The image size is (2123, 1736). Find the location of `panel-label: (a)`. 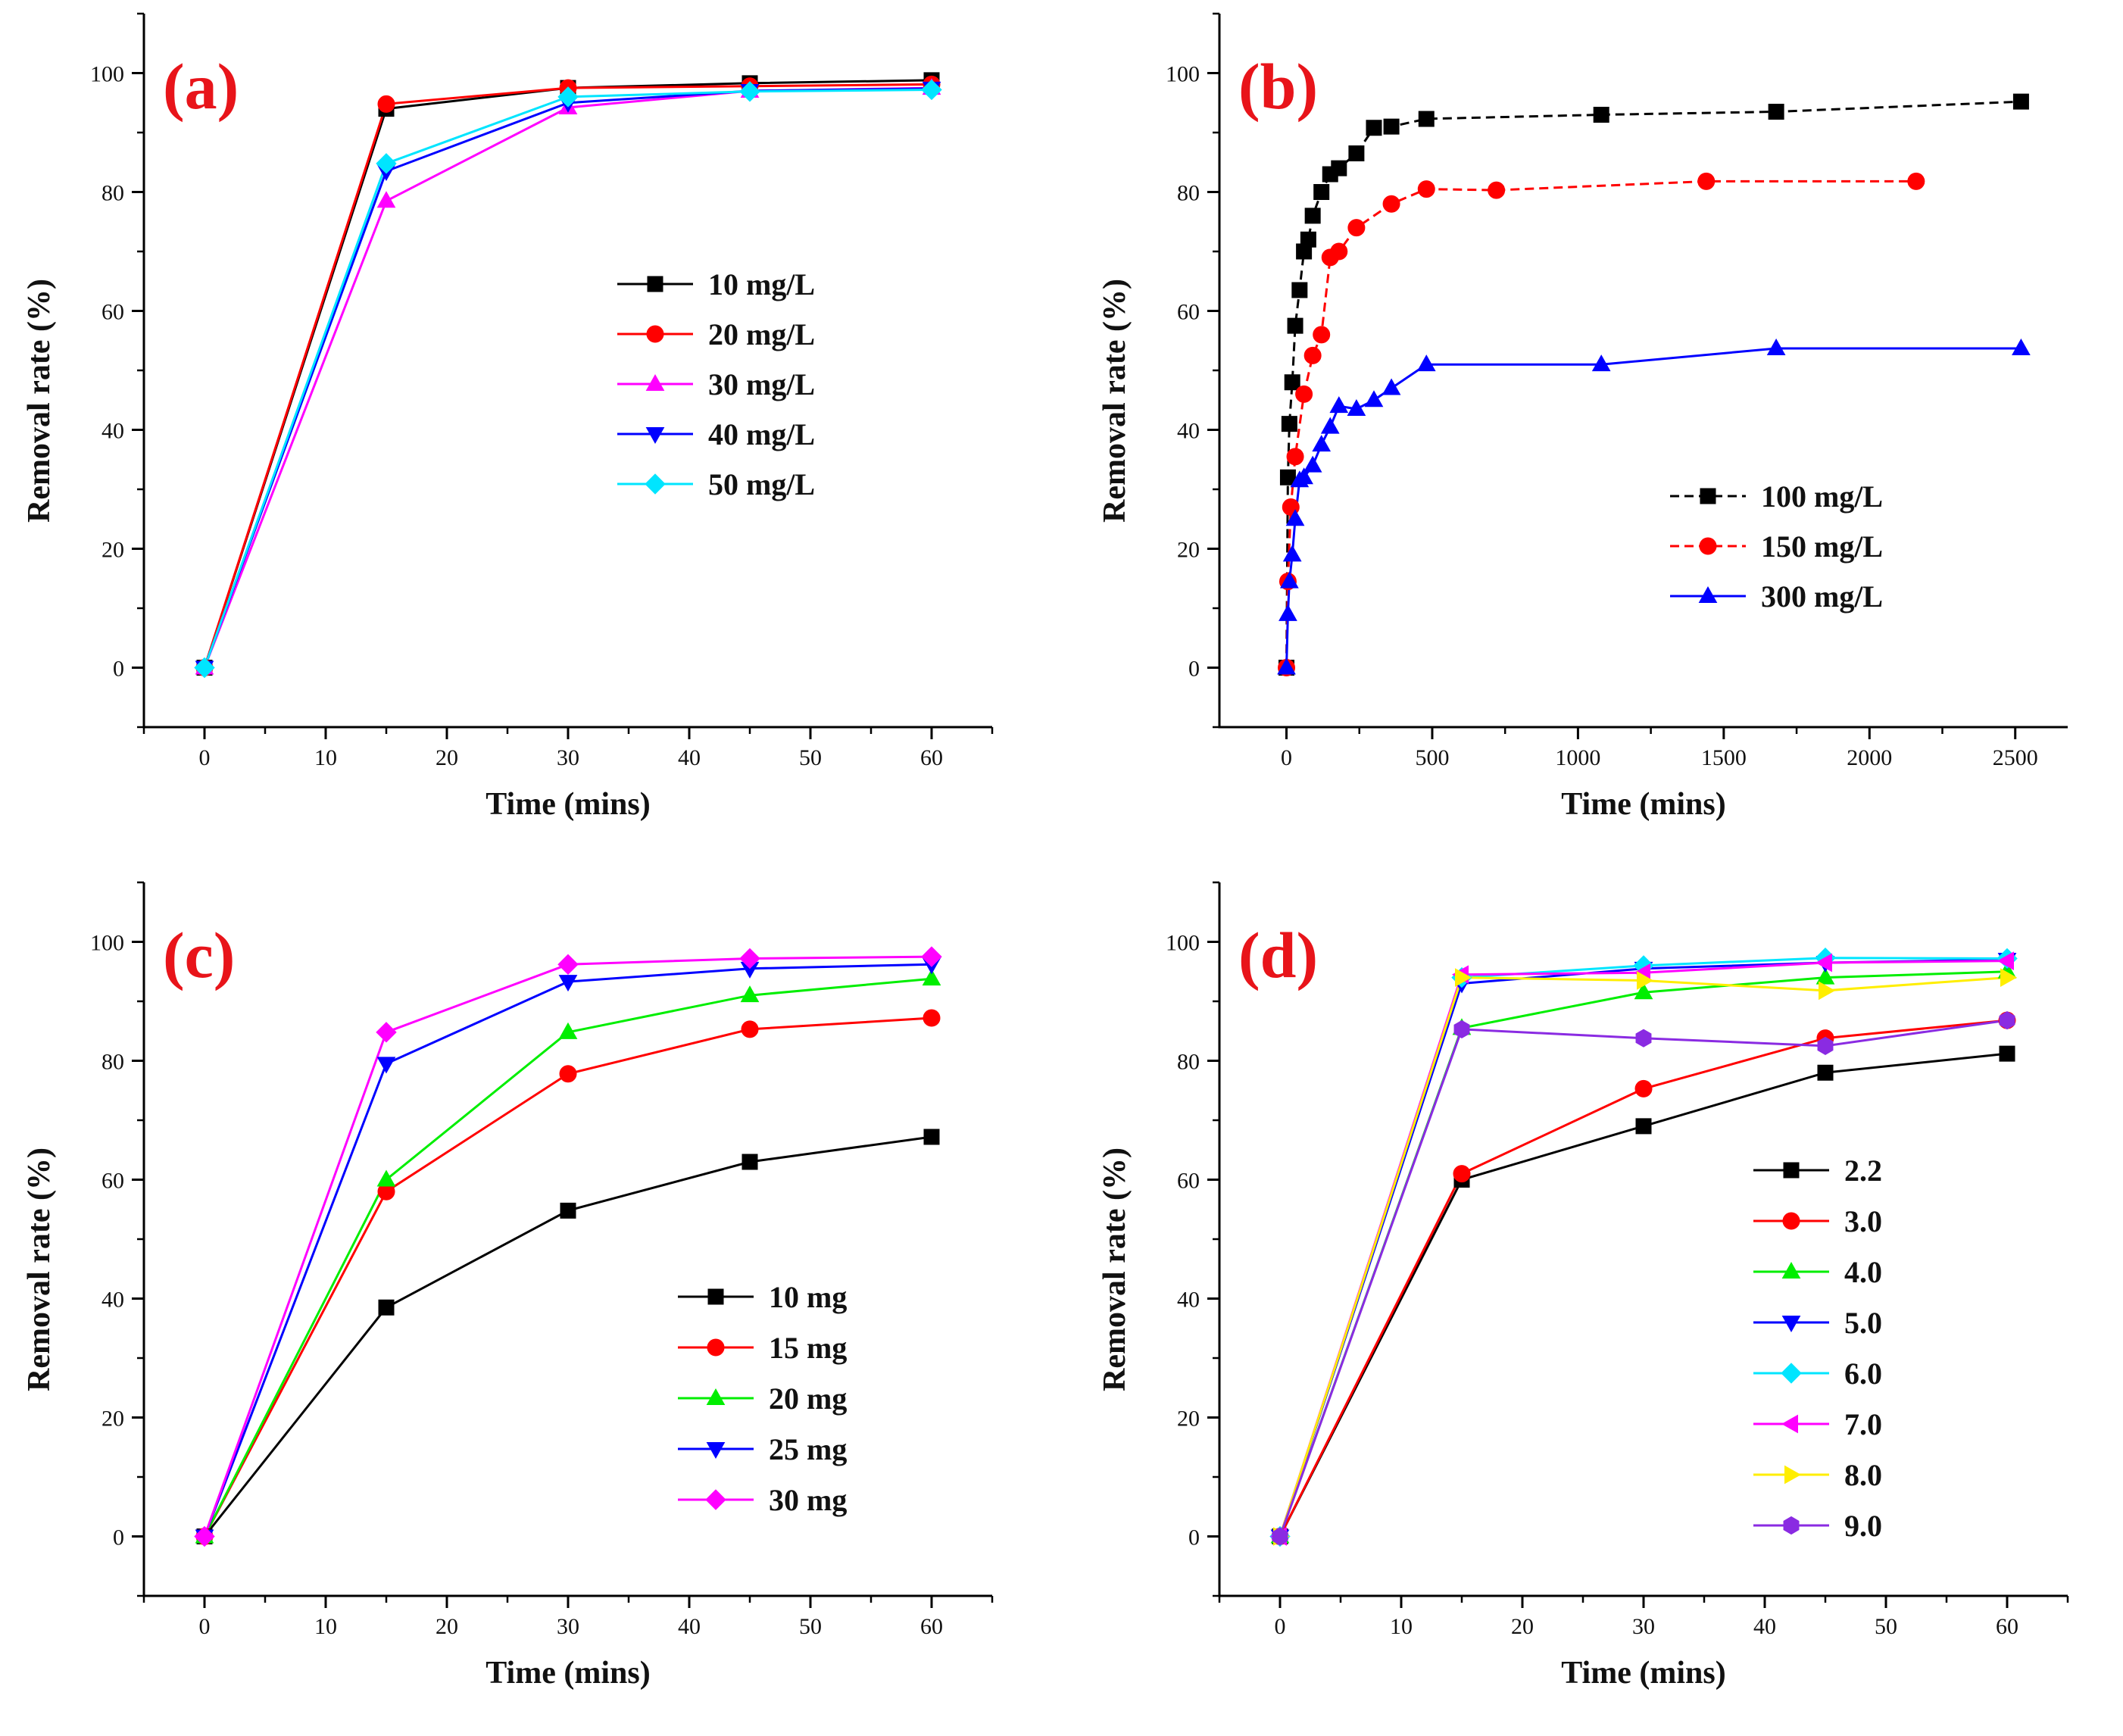

panel-label: (a) is located at coordinates (201, 86).